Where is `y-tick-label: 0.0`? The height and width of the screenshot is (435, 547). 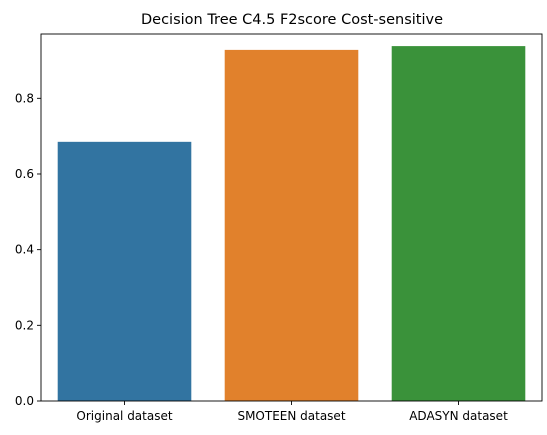 y-tick-label: 0.0 is located at coordinates (24, 401).